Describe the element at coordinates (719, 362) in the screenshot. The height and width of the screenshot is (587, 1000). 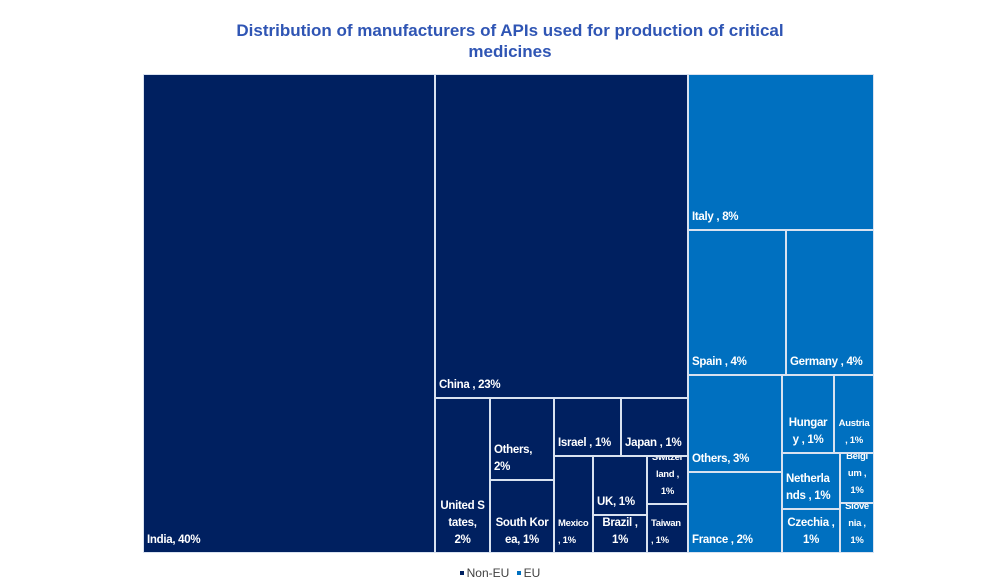
I see `cell-label: Spain , 4%` at that location.